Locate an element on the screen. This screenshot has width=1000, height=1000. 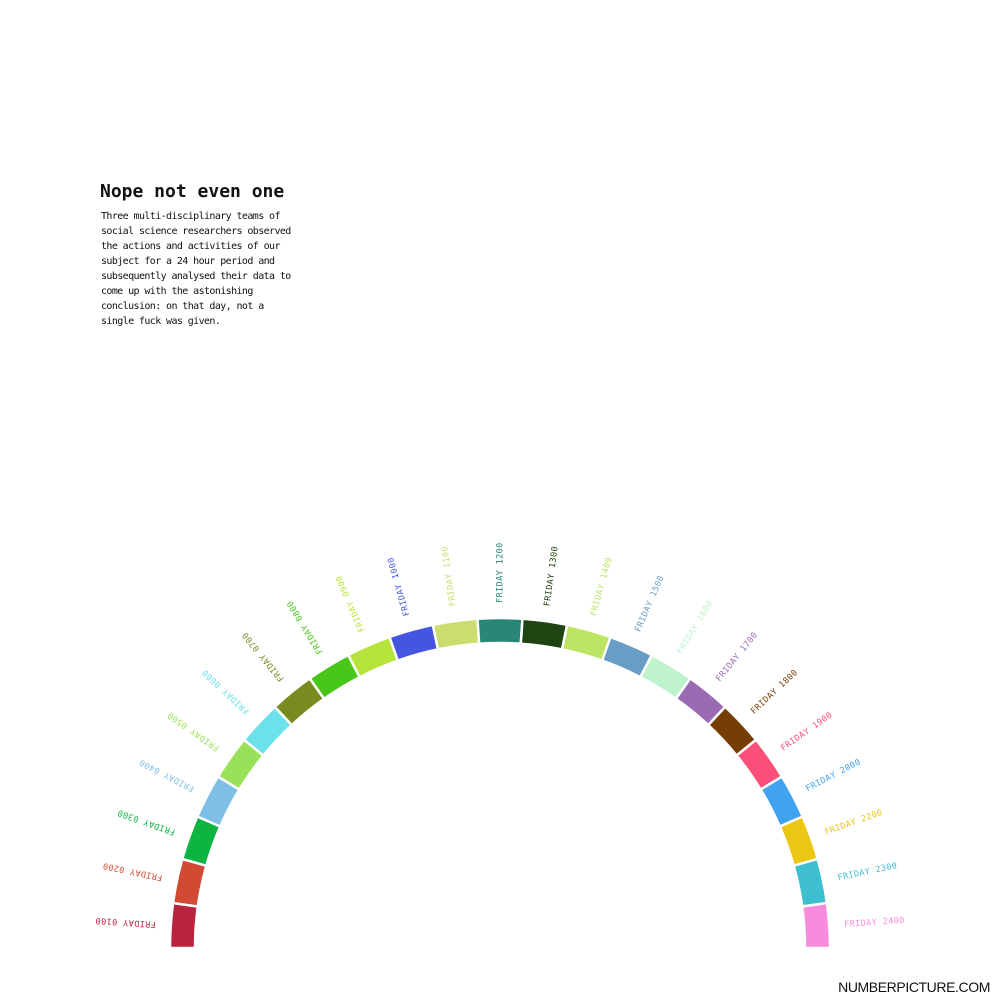
hour-label: FRIDAY 1600 is located at coordinates (695, 627).